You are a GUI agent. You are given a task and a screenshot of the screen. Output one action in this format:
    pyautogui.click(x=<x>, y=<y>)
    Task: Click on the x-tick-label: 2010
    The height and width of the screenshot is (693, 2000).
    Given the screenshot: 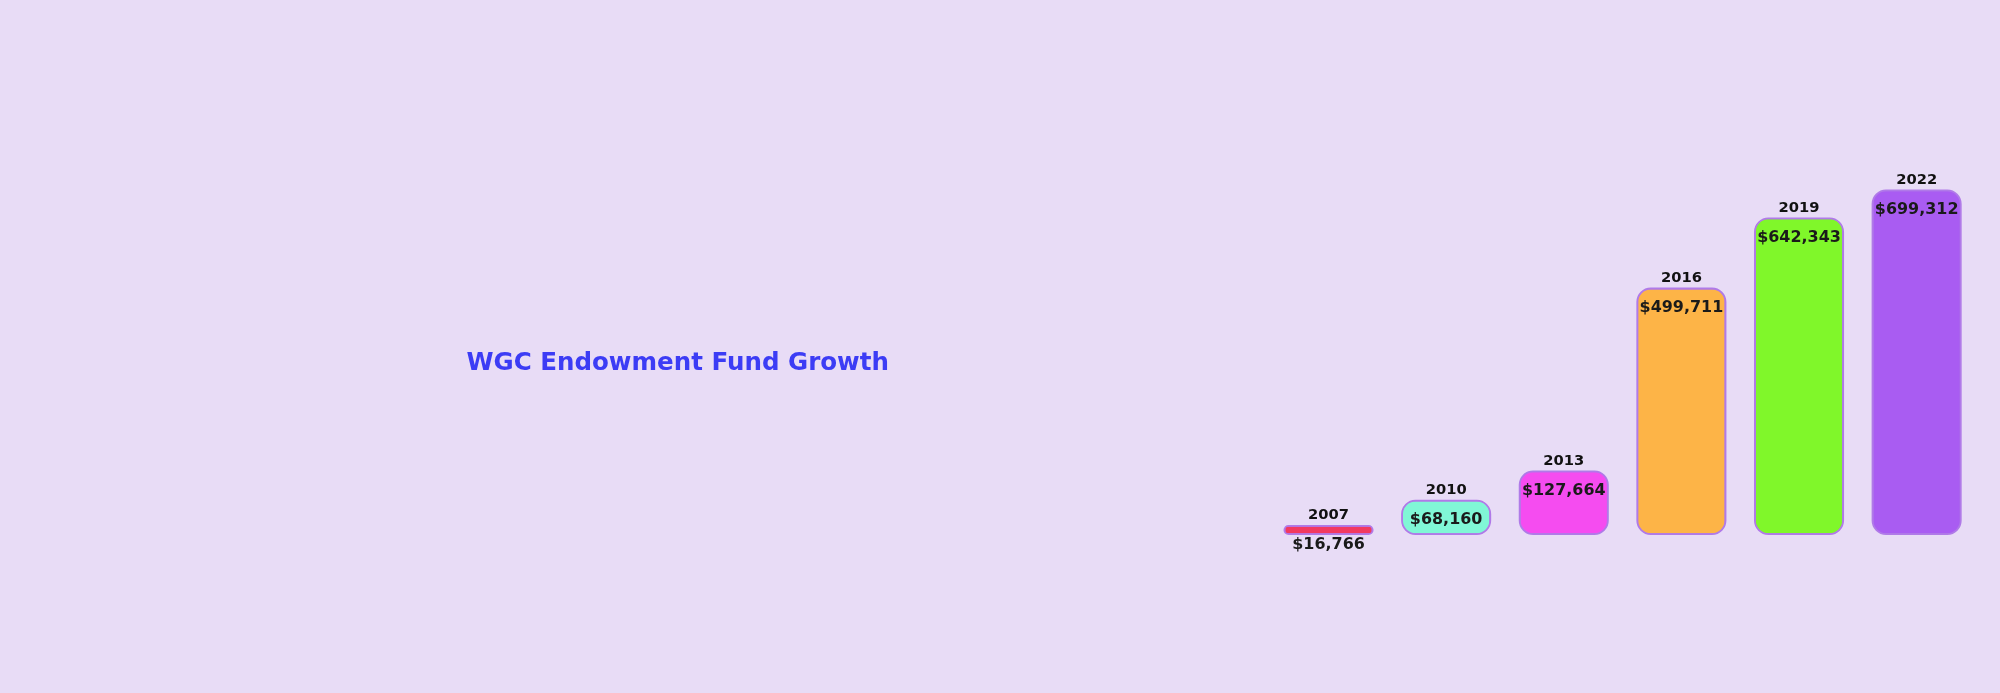 What is the action you would take?
    pyautogui.click(x=1446, y=488)
    